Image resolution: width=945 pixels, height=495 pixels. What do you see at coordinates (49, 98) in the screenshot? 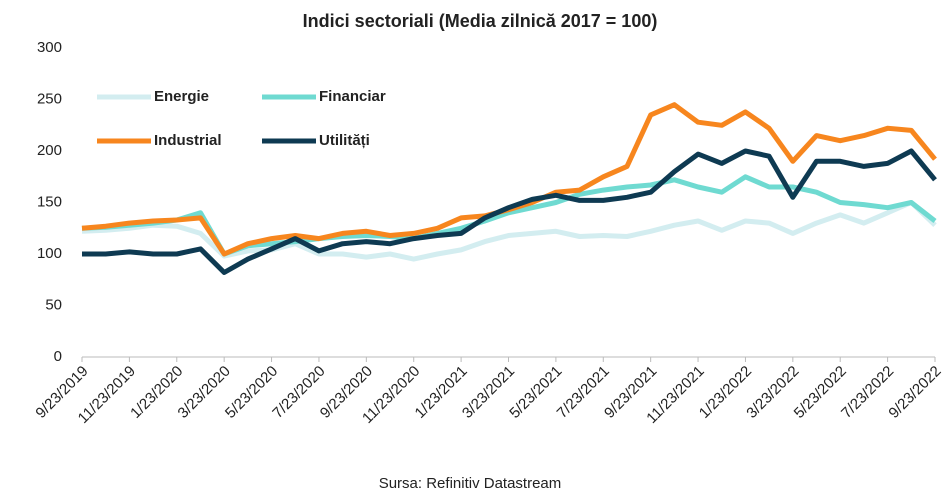
I see `y-tick-label: 250` at bounding box center [49, 98].